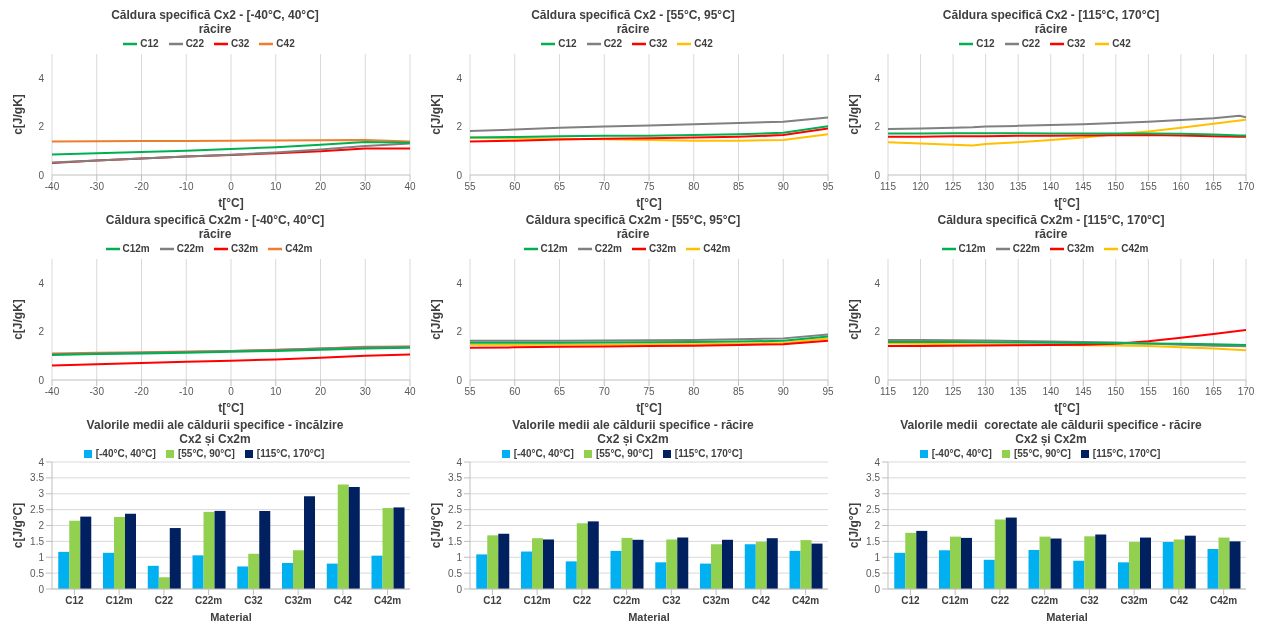 The width and height of the screenshot is (1266, 626). What do you see at coordinates (953, 392) in the screenshot?
I see `x-tick-label: 125` at bounding box center [953, 392].